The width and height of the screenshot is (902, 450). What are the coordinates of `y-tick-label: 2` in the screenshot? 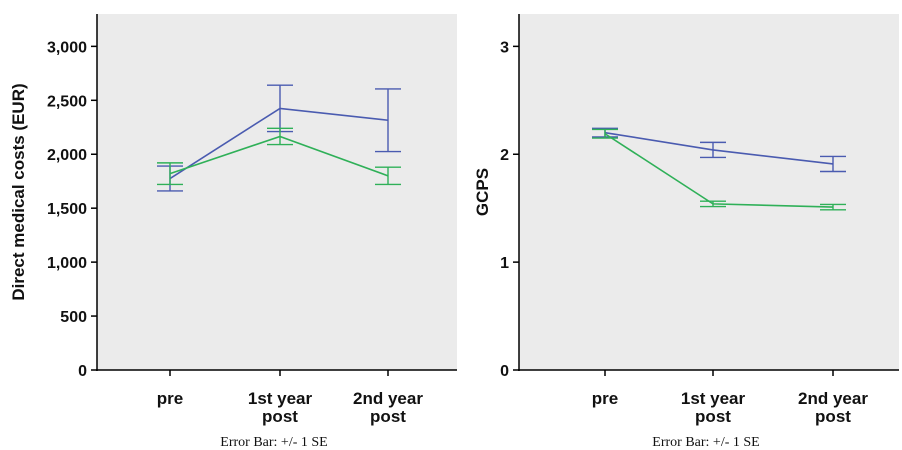 It's located at (504, 155).